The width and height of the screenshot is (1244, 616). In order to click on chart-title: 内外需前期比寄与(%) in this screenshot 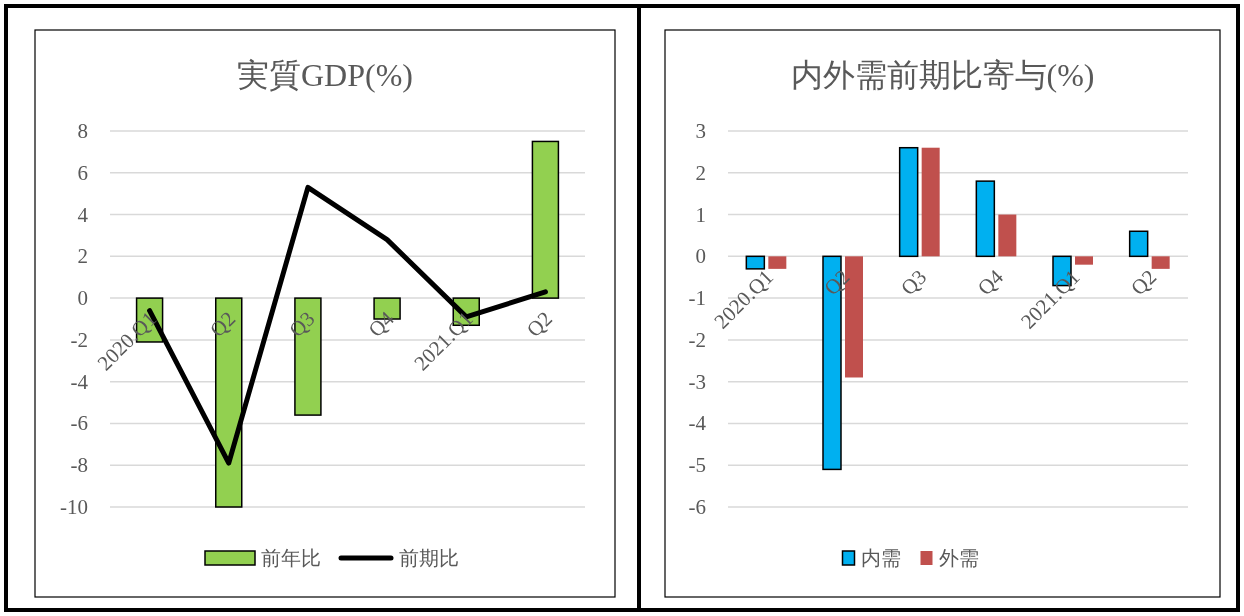, I will do `click(942, 75)`.